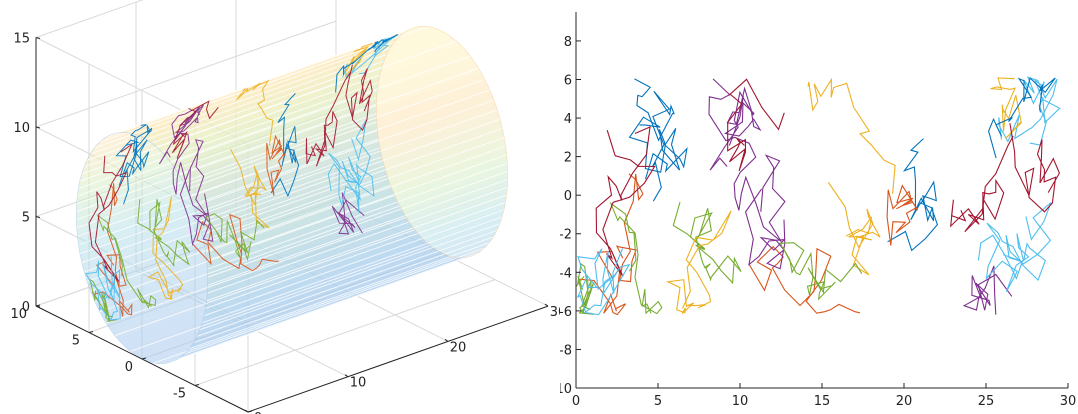 Image resolution: width=1078 pixels, height=414 pixels. I want to click on z-tick-label: 10, so click(21, 128).